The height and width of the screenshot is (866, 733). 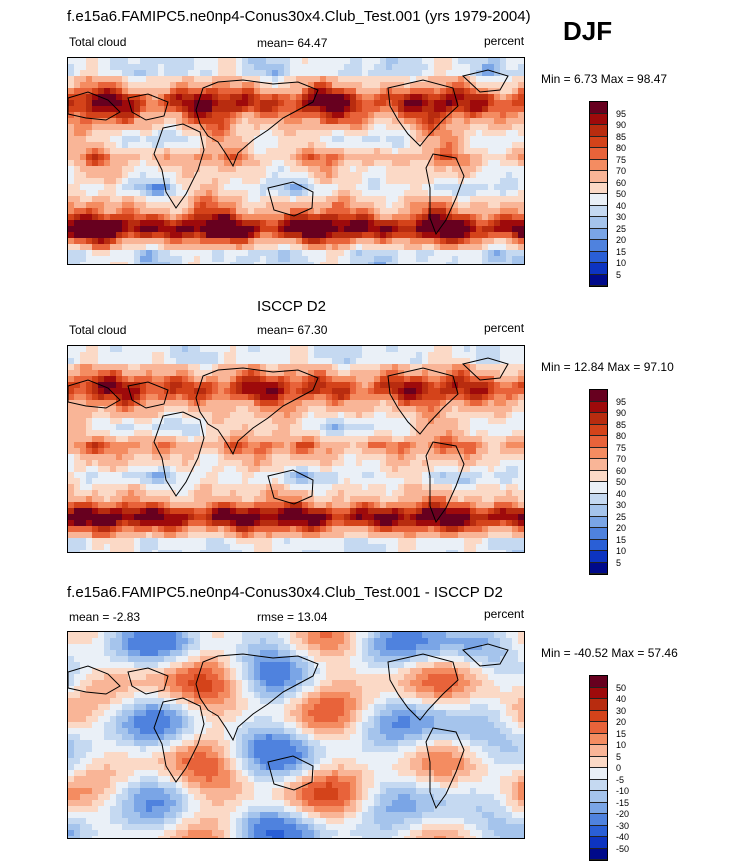 I want to click on colorbar-box, so click(x=598, y=280).